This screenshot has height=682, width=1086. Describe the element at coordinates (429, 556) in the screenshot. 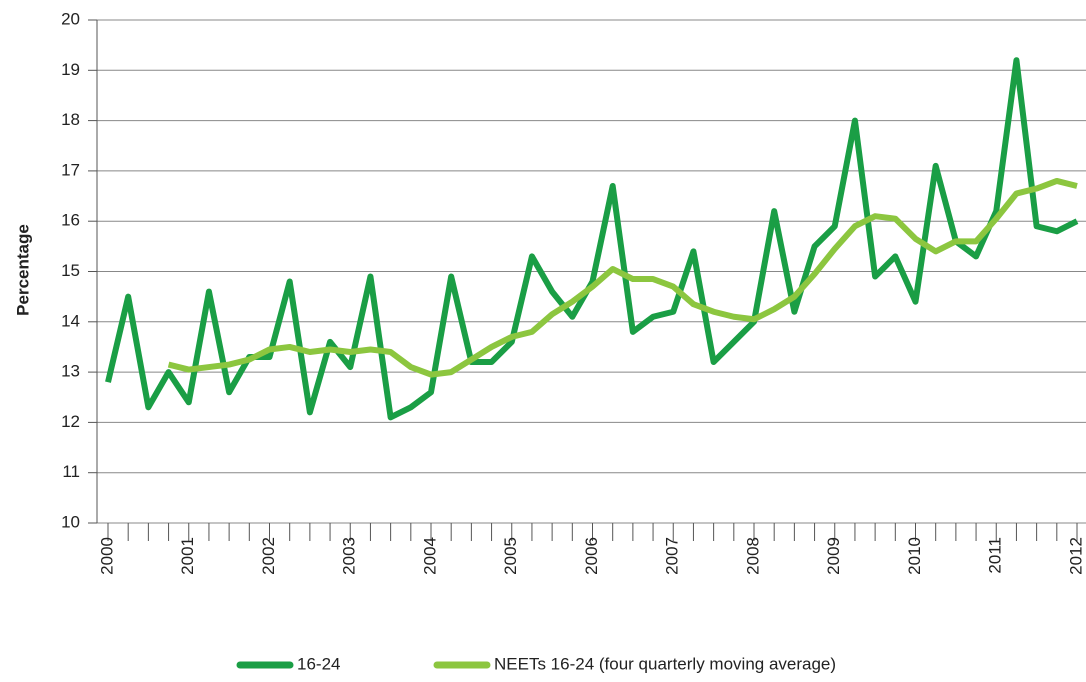

I see `x-tick-label: 2004` at that location.